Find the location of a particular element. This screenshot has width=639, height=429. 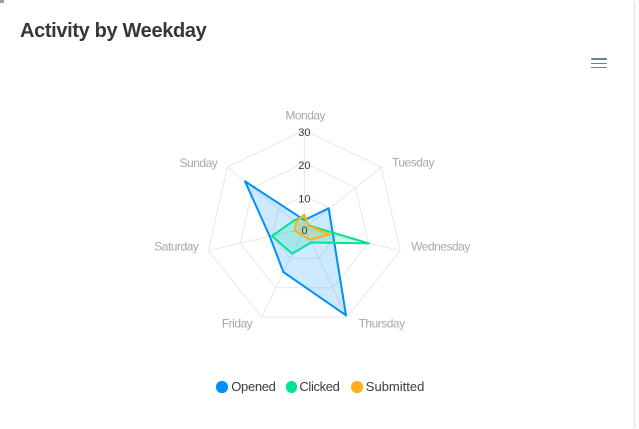

svg-text: Saturday is located at coordinates (176, 247).